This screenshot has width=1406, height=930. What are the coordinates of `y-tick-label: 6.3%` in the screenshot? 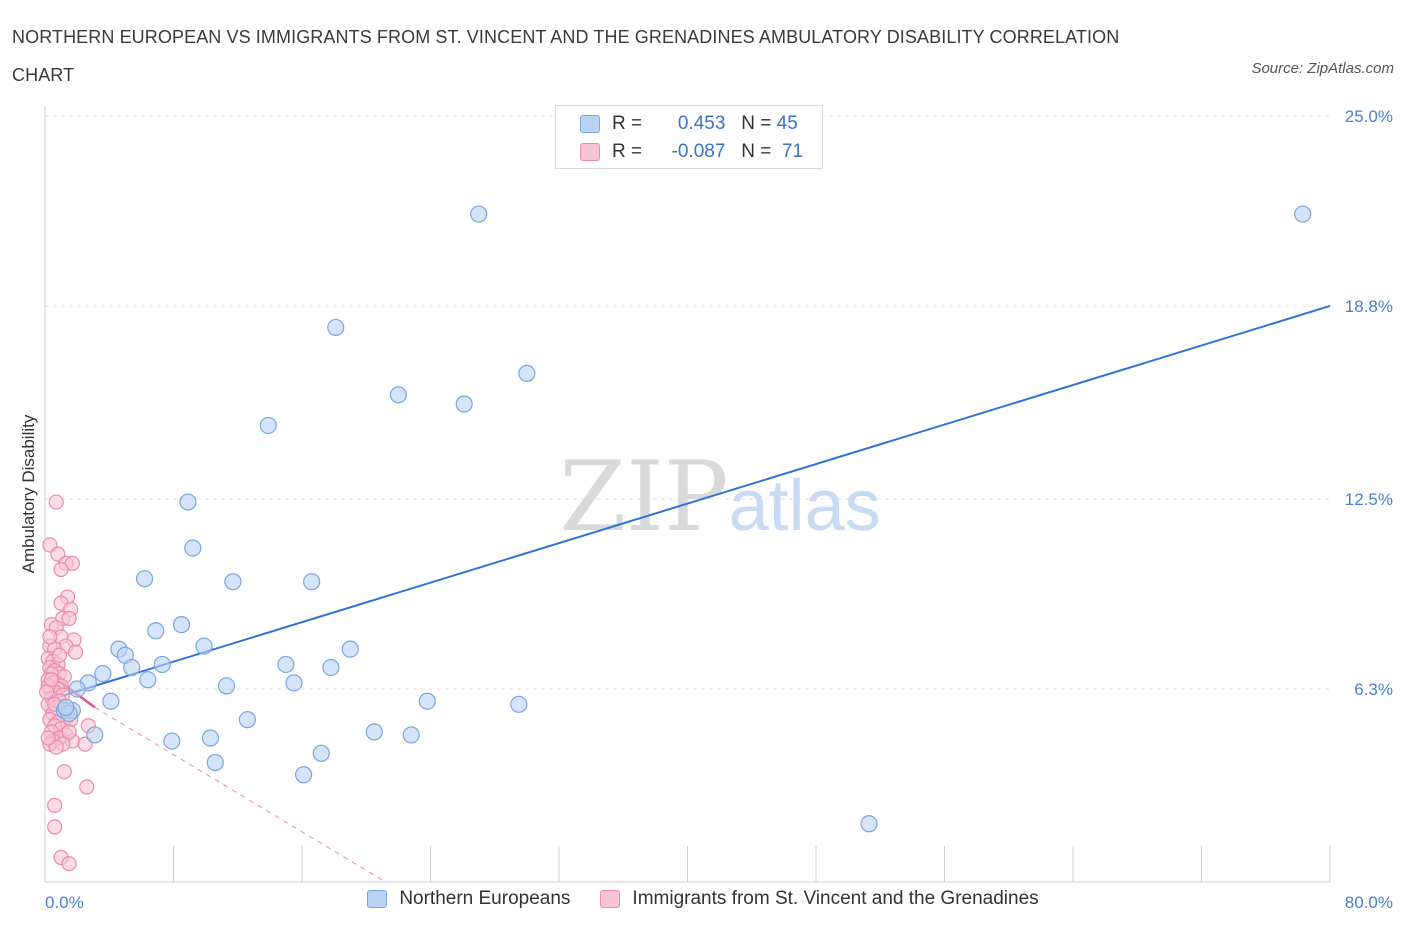 It's located at (1373, 689).